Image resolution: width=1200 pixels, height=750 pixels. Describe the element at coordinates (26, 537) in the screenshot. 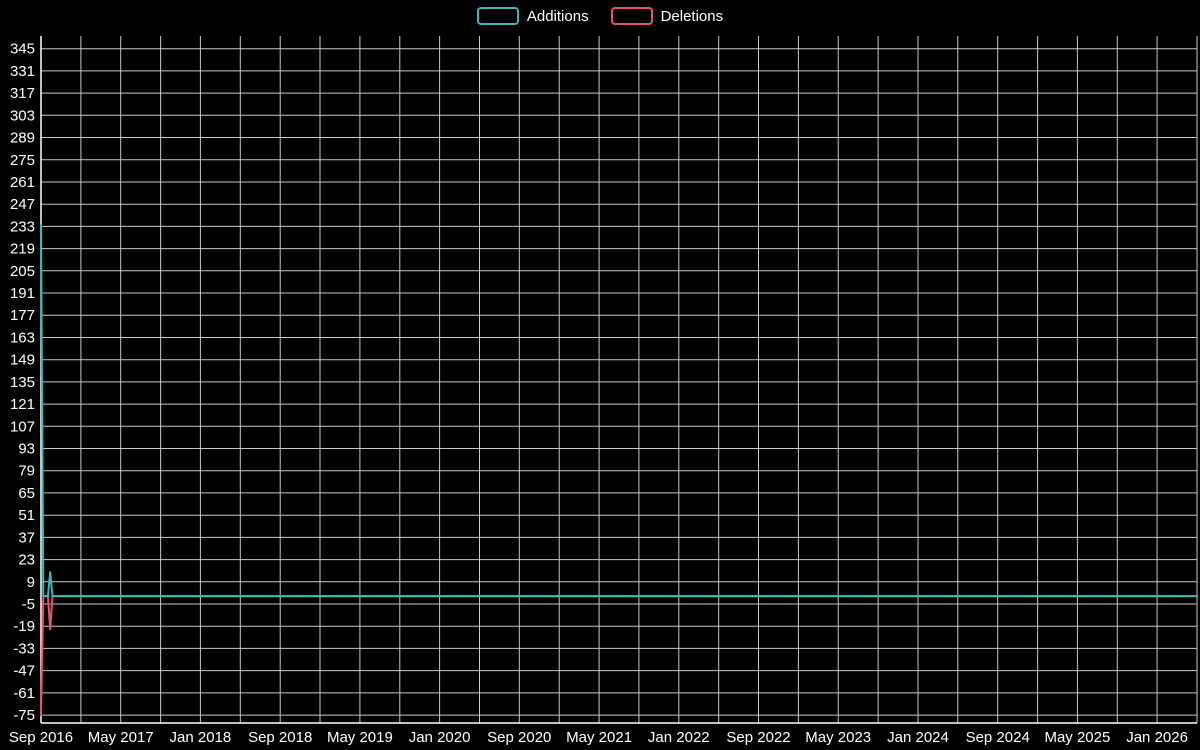

I see `y-tick-label: 37` at that location.